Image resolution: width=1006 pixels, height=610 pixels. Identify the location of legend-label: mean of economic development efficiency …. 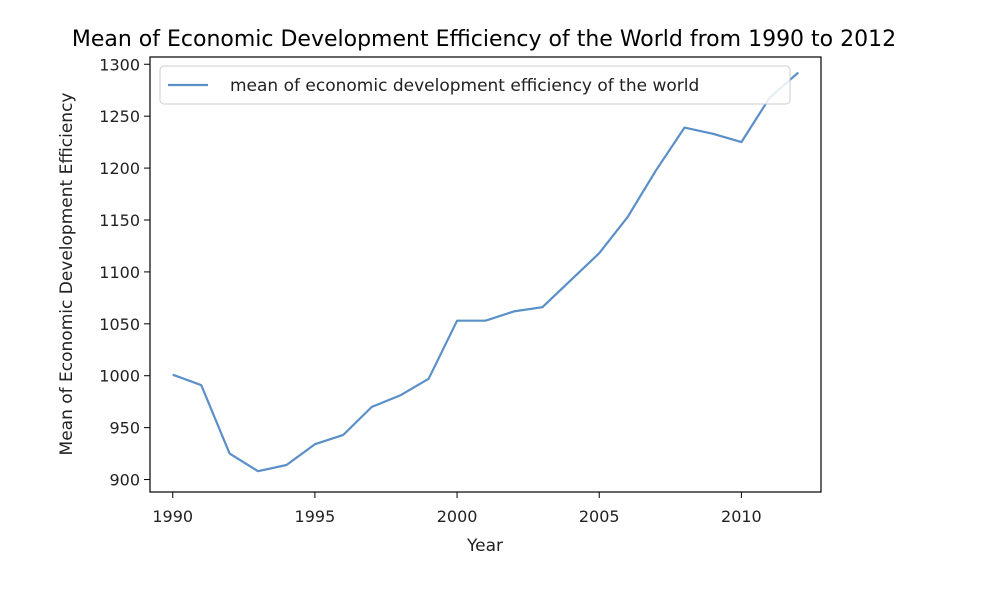
(464, 86).